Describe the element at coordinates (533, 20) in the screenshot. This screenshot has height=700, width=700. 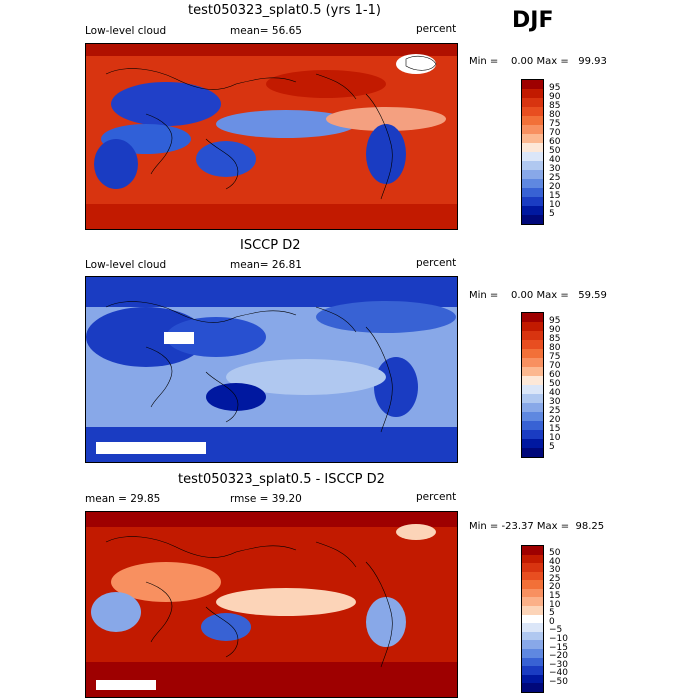
I see `season-label: DJF` at that location.